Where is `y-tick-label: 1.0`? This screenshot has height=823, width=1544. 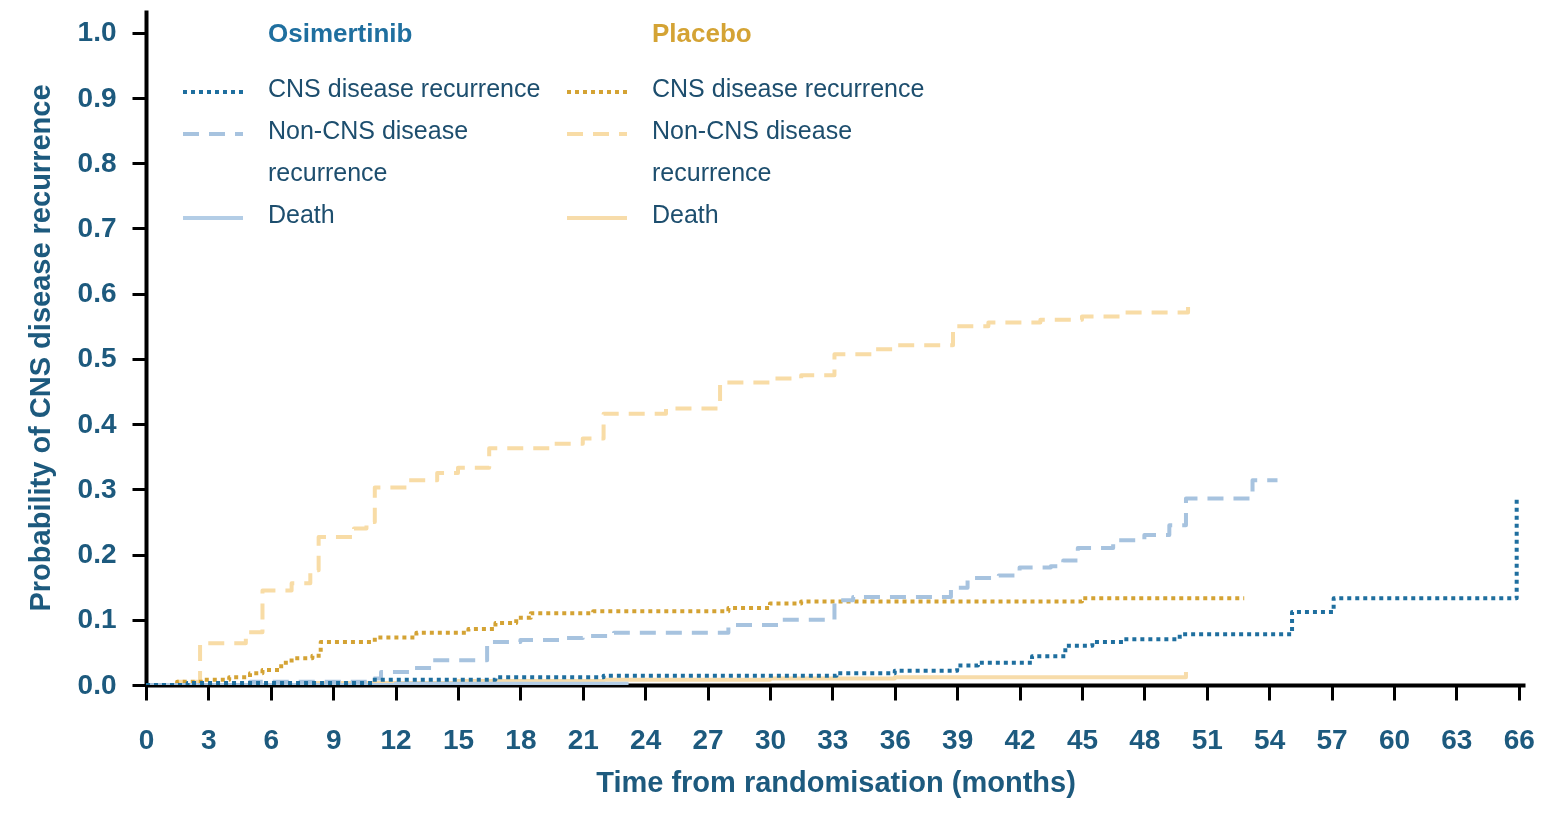
y-tick-label: 1.0 is located at coordinates (97, 32).